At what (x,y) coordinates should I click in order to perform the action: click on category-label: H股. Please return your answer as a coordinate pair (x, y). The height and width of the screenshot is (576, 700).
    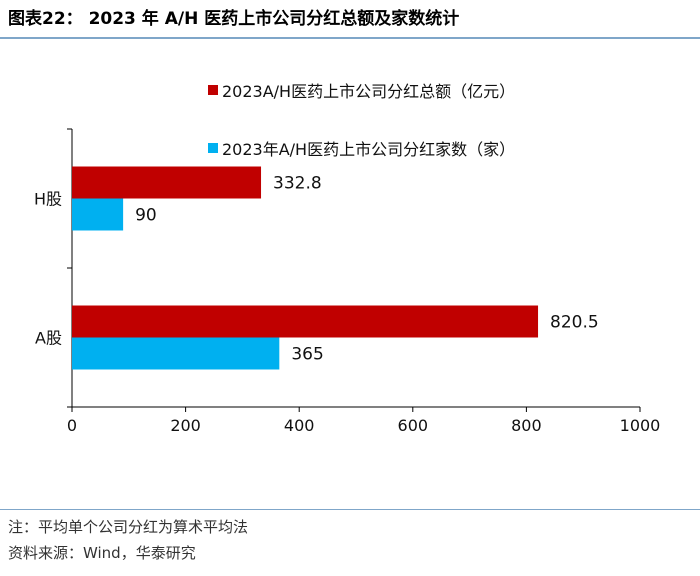
    Looking at the image, I should click on (48, 199).